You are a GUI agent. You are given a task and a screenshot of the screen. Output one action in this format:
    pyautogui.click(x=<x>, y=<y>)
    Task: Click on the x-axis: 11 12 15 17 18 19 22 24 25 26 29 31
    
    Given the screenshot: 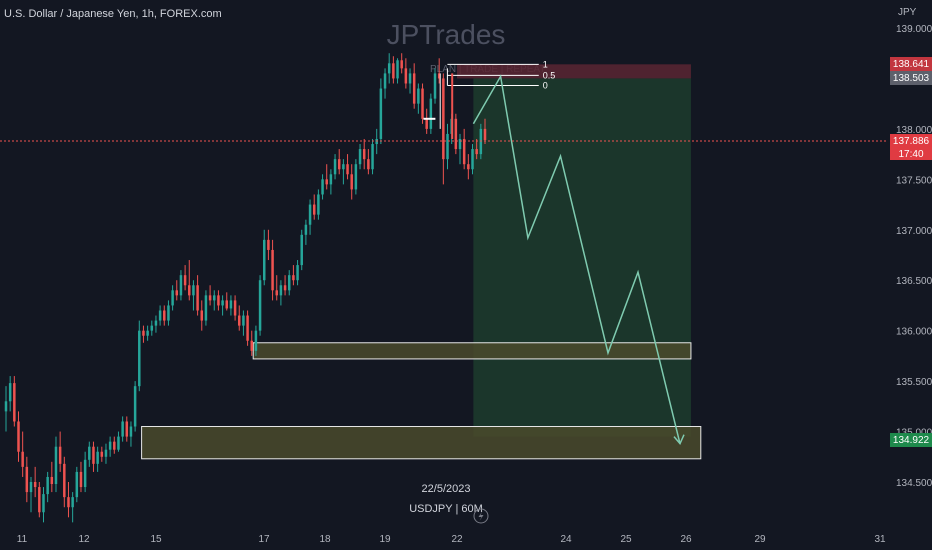 What is the action you would take?
    pyautogui.click(x=451, y=539)
    